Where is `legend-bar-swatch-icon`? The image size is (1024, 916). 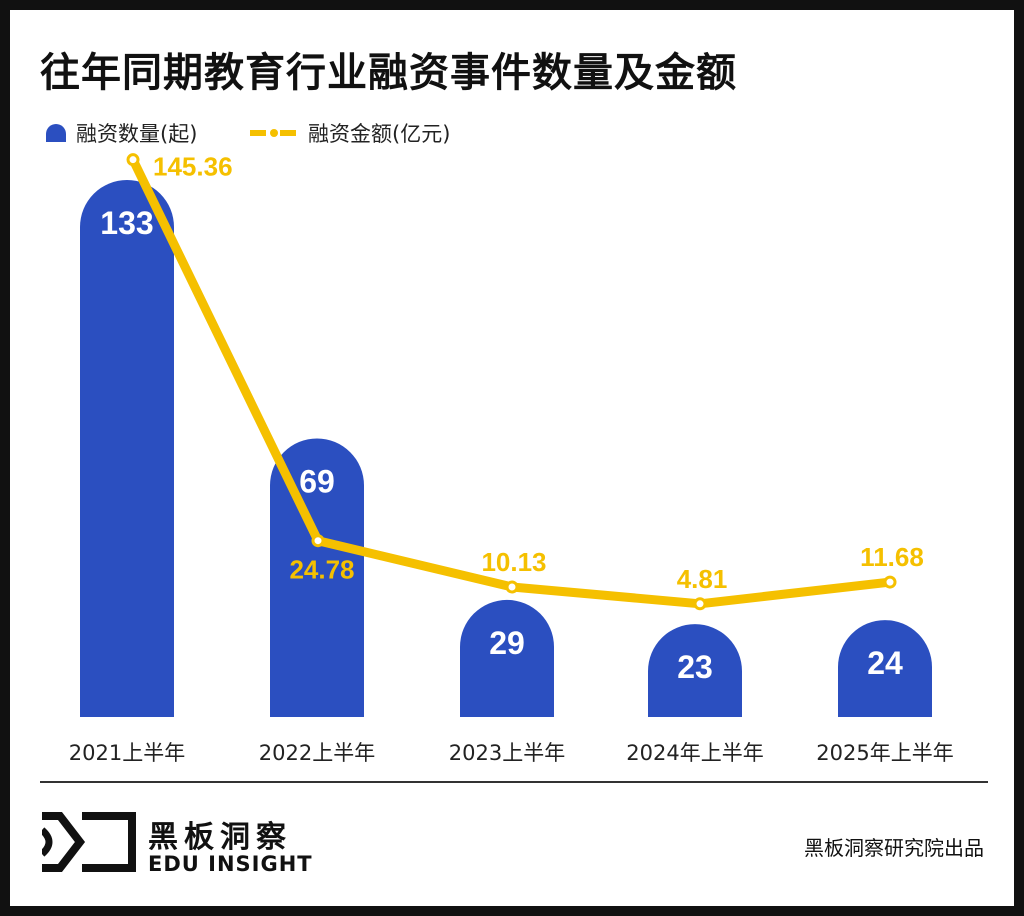
legend-bar-swatch-icon is located at coordinates (56, 133).